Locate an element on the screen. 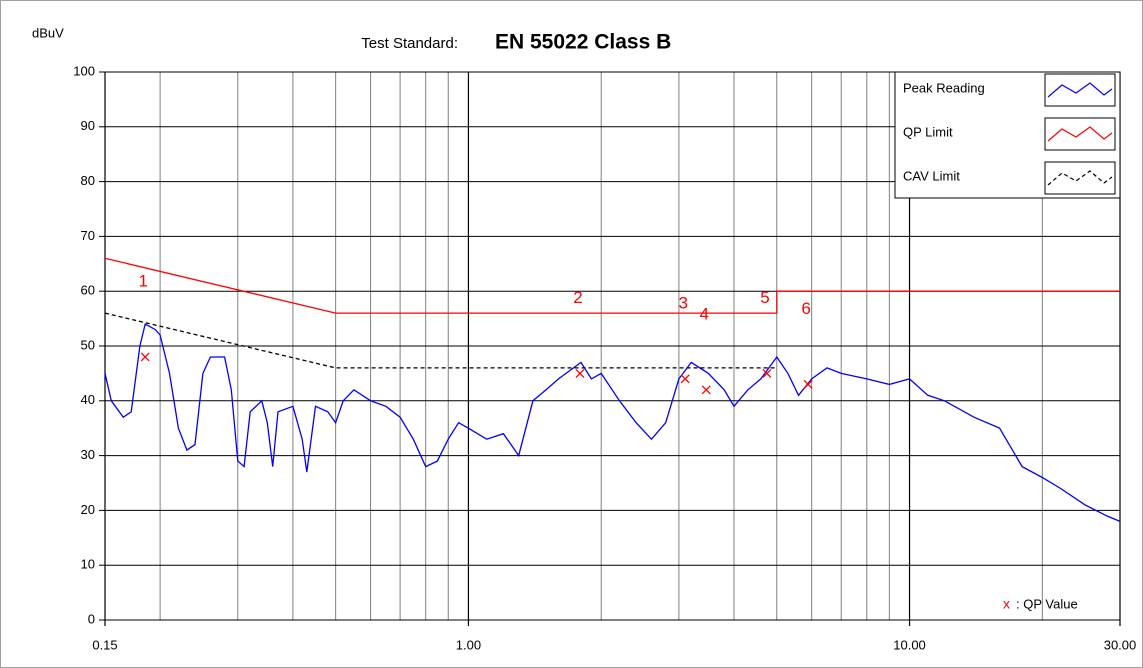 This screenshot has width=1143, height=668. marker-label: 3 is located at coordinates (682, 302).